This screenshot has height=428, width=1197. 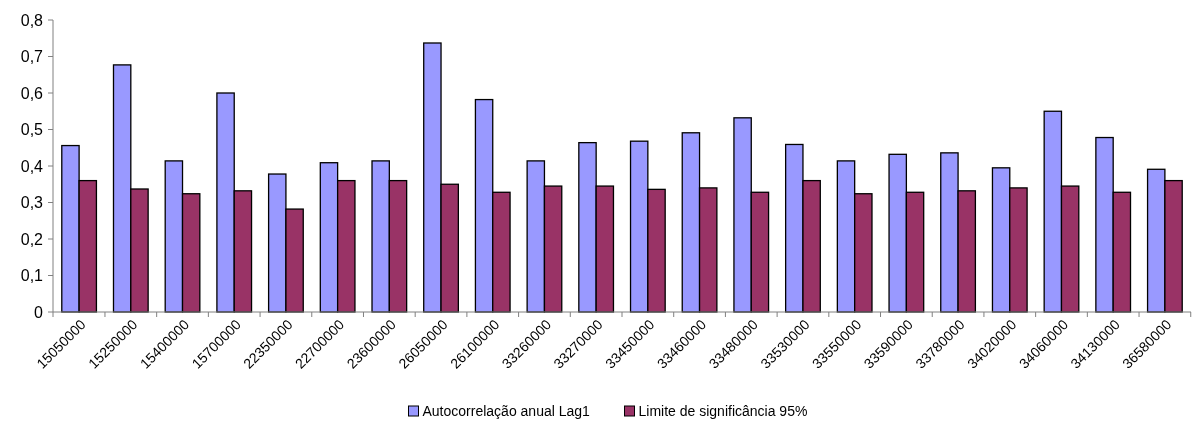 What do you see at coordinates (32, 130) in the screenshot?
I see `y-tick-label: 0,5` at bounding box center [32, 130].